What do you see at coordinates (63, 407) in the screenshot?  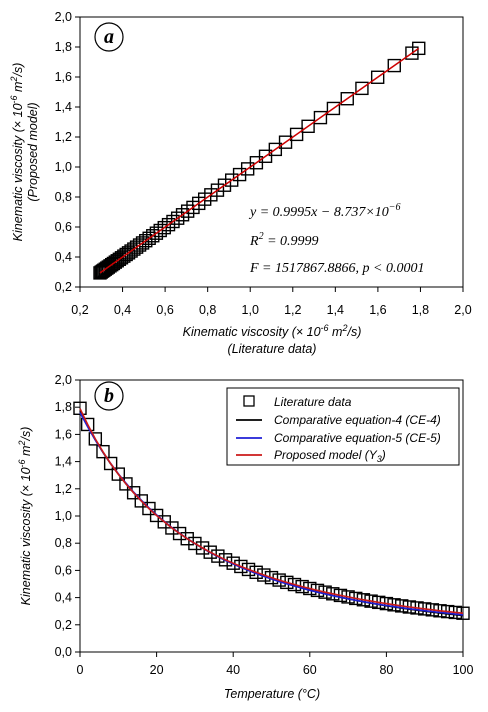 I see `panel-b-y-tick-label: 1,8` at bounding box center [63, 407].